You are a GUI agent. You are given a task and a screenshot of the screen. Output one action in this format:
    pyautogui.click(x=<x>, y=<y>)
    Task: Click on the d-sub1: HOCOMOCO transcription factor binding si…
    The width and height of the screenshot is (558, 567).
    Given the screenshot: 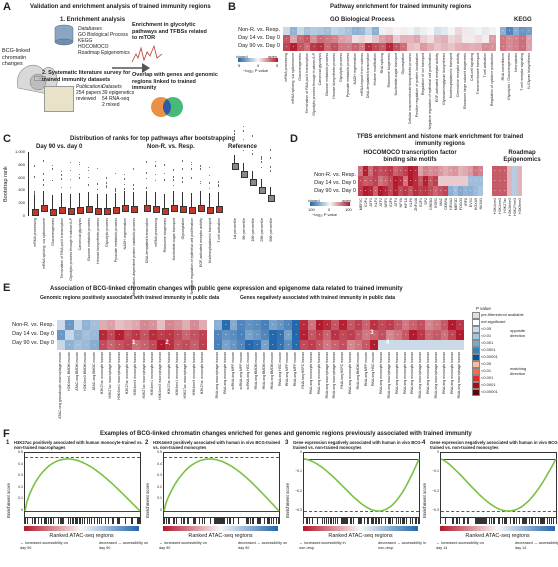 What is the action you would take?
    pyautogui.click(x=410, y=156)
    